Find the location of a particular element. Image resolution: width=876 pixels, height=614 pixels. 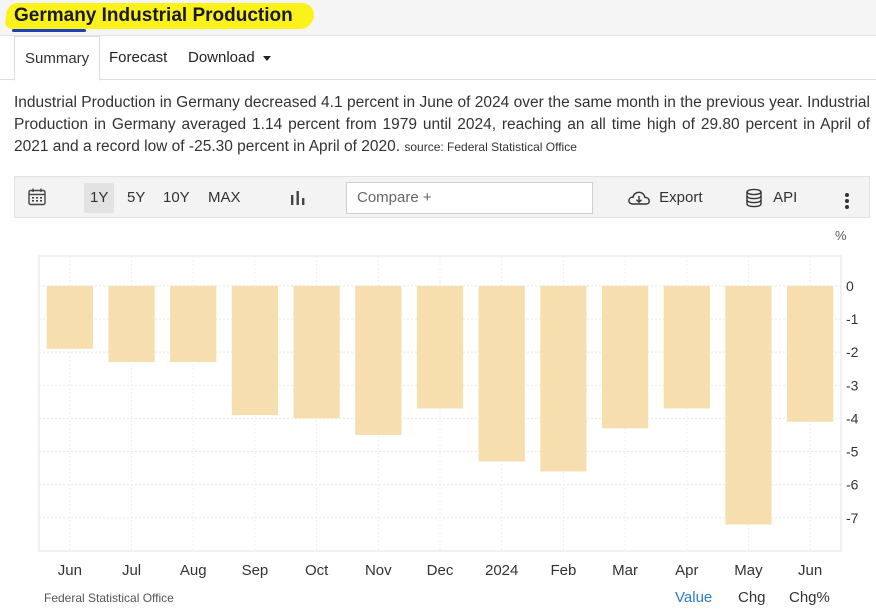

range-5y-button: 5Y is located at coordinates (136, 197).